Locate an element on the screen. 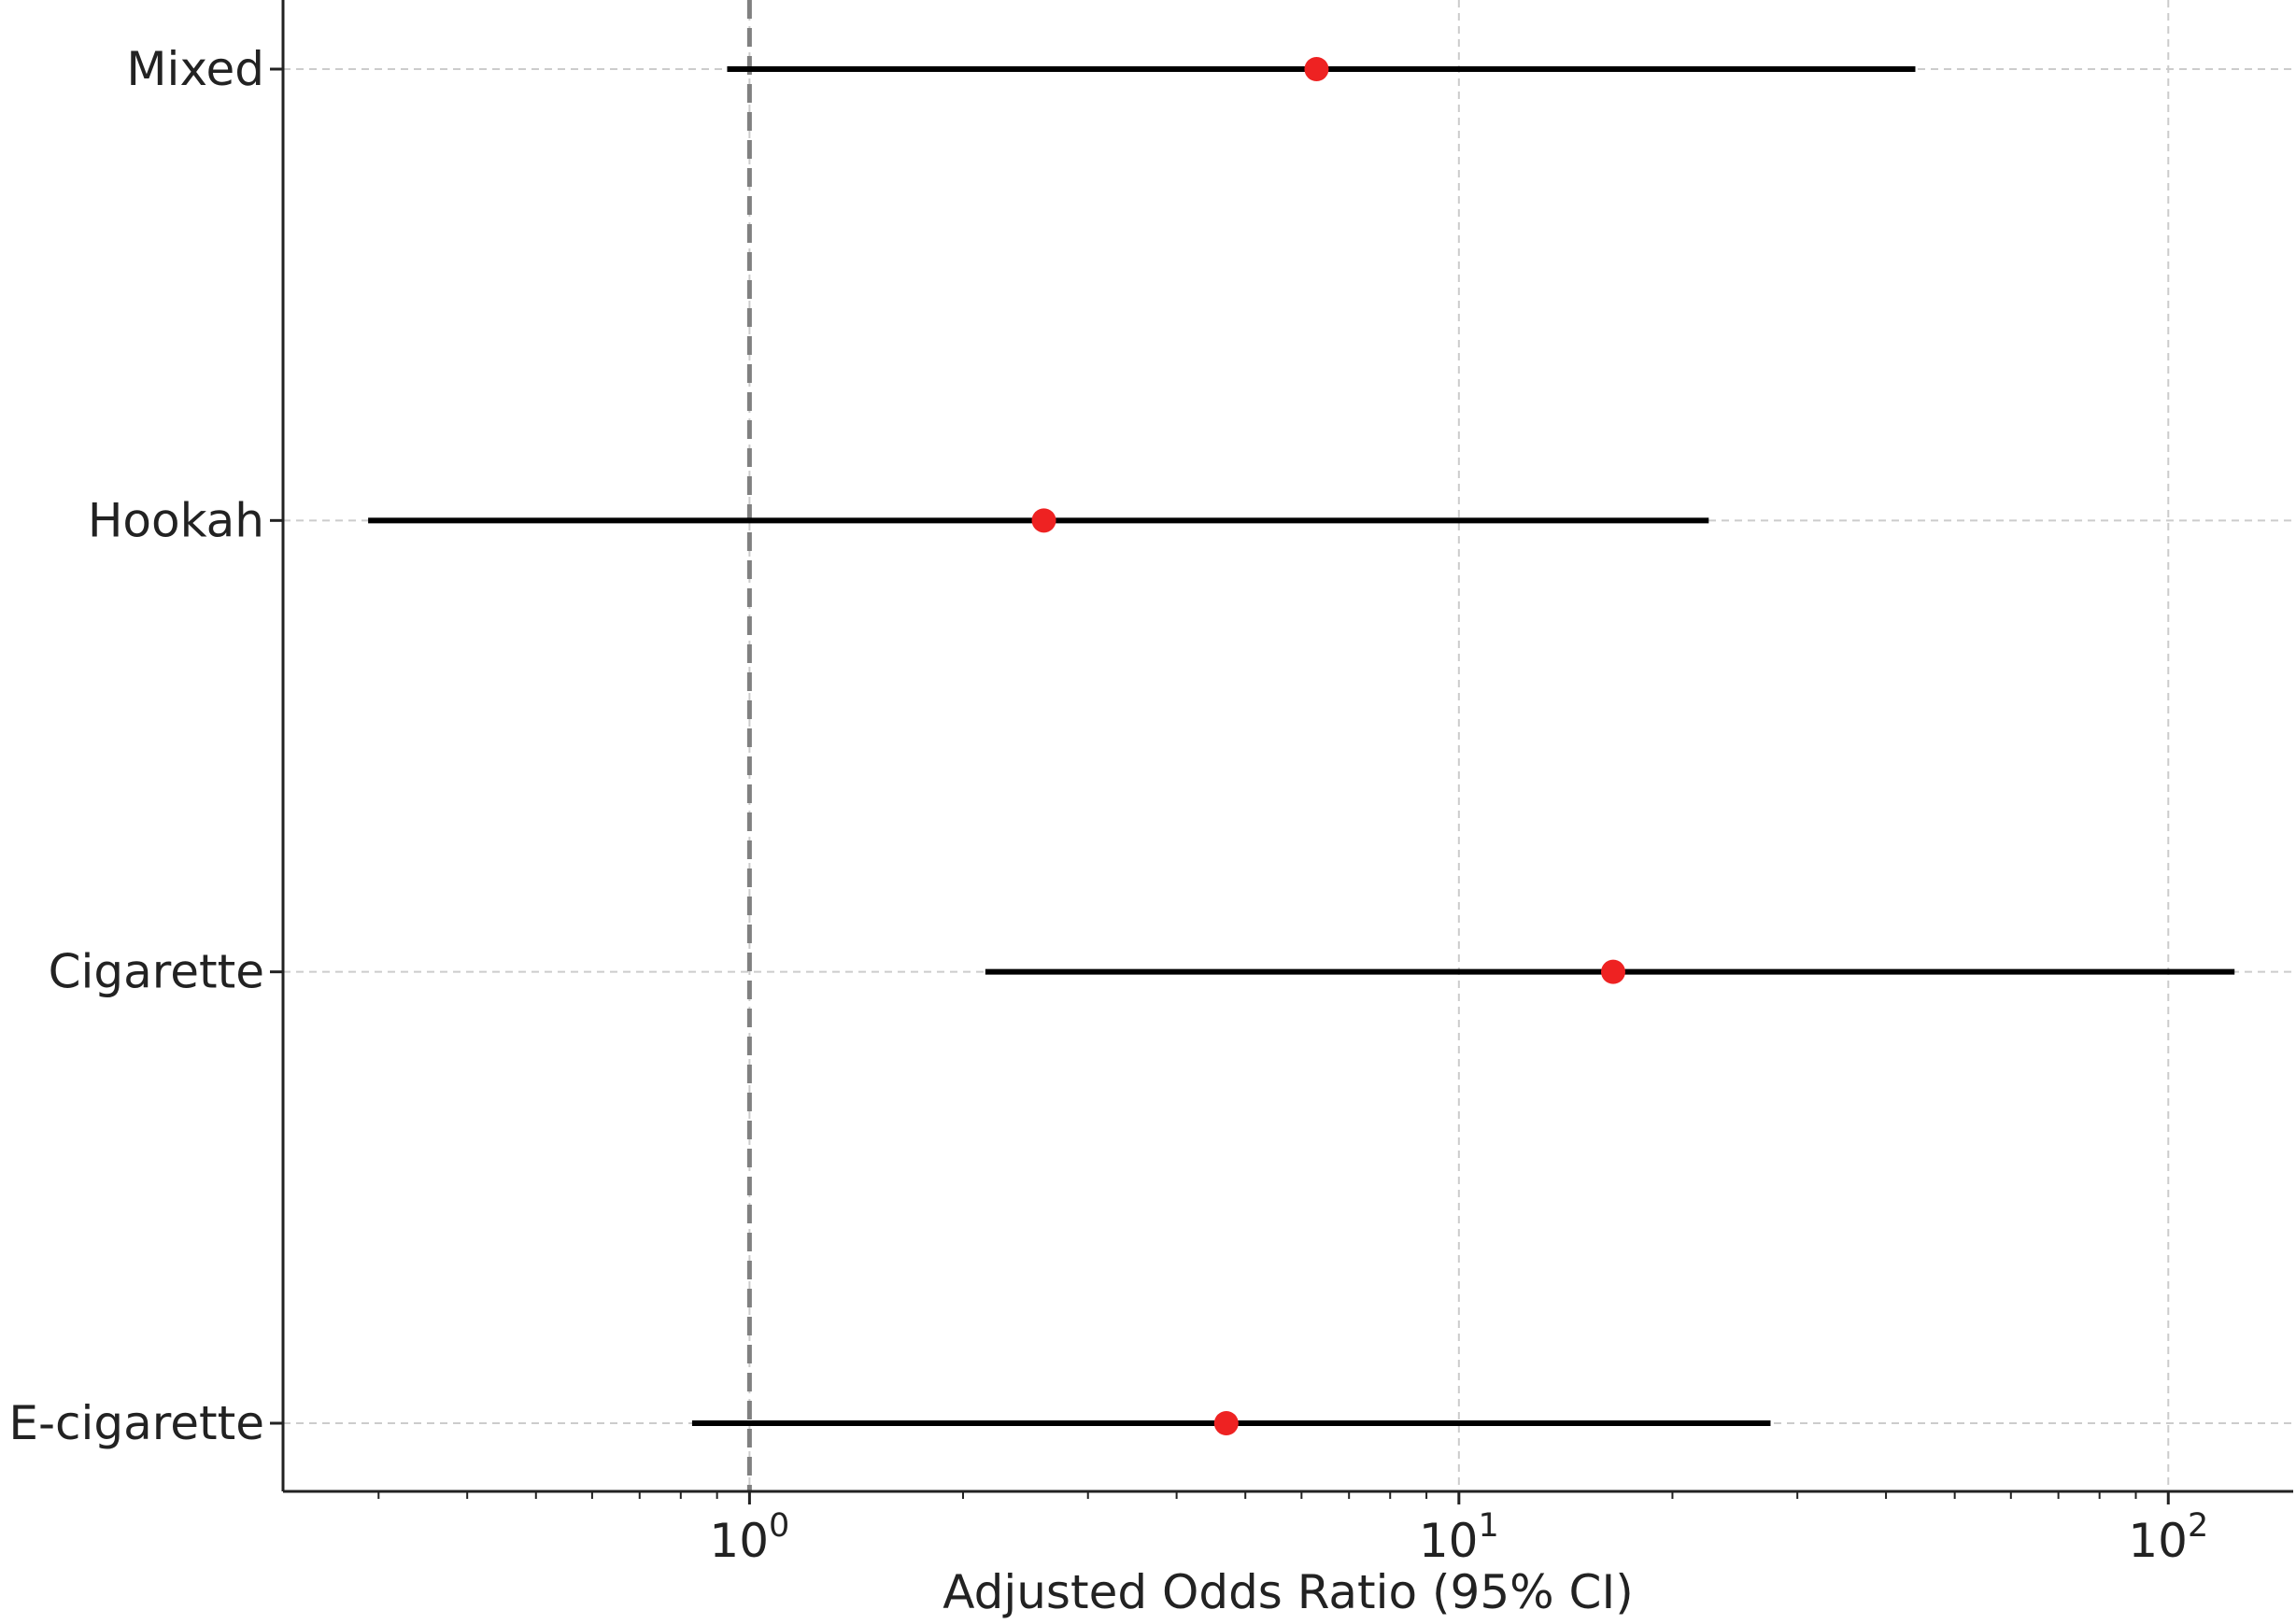  category-label-cigarette: Cigarette is located at coordinates (156, 972).